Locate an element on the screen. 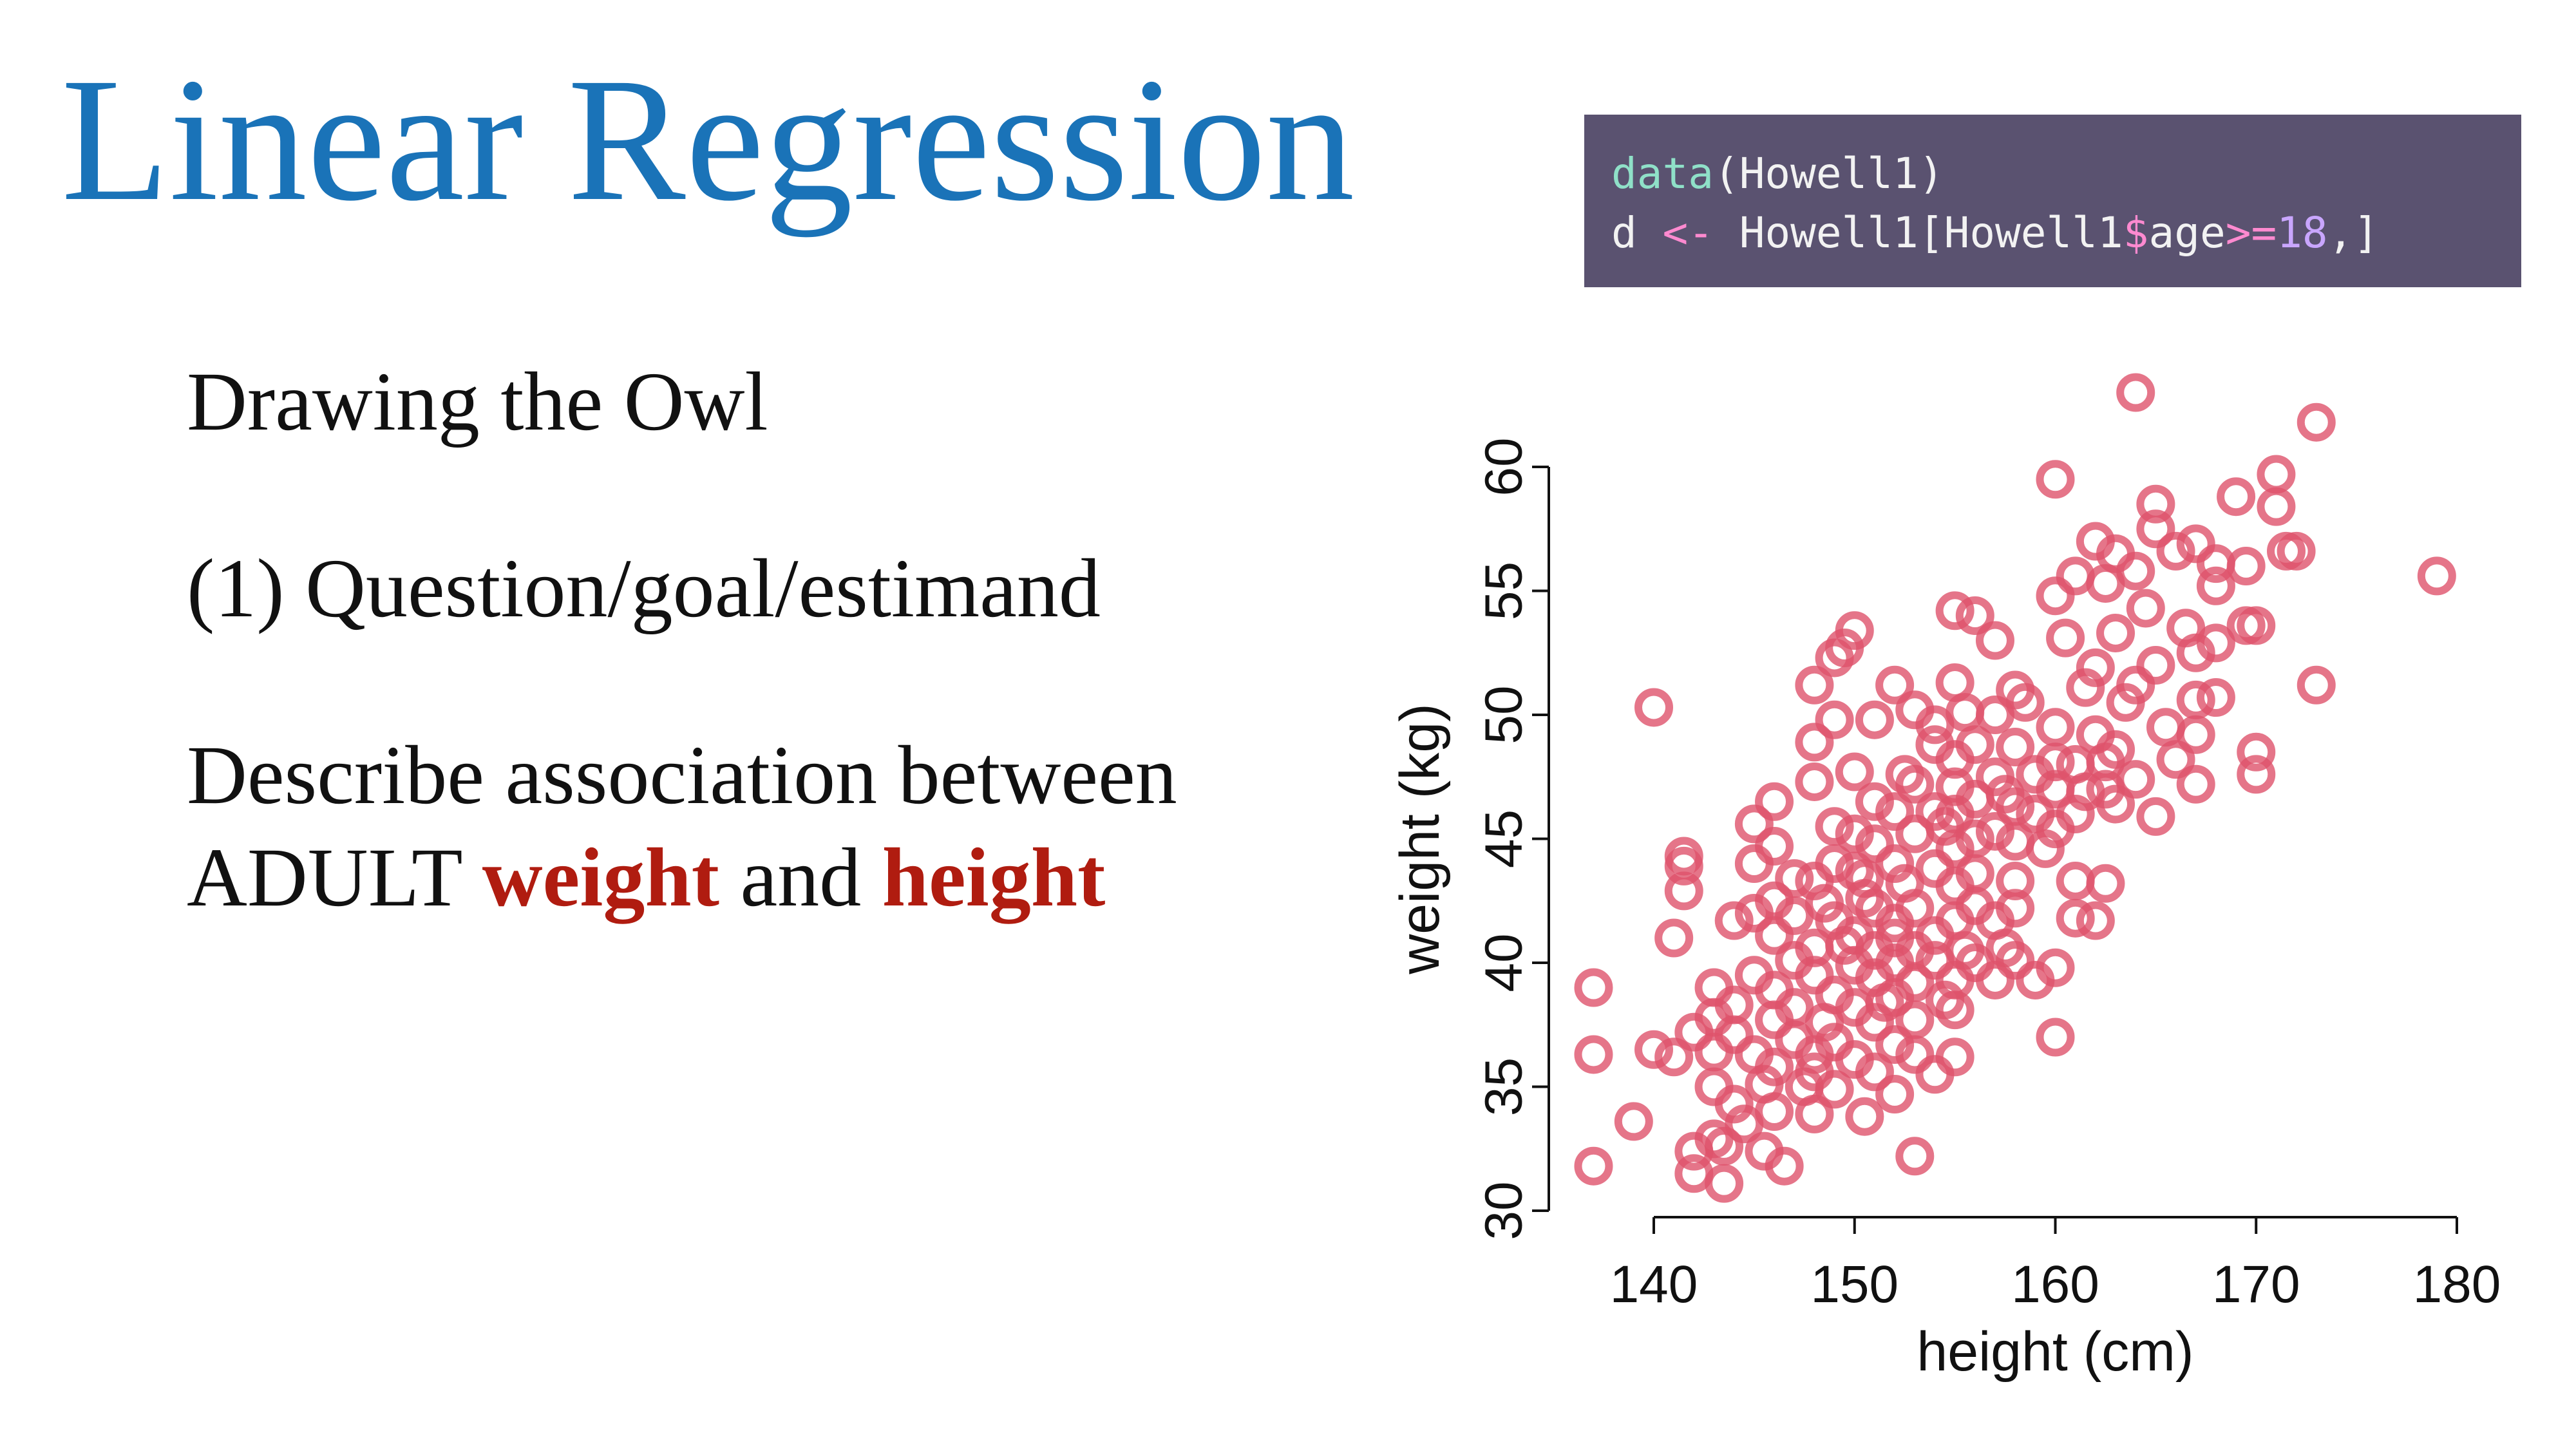 The image size is (2576, 1449). code-fn-data: data is located at coordinates (1663, 174).